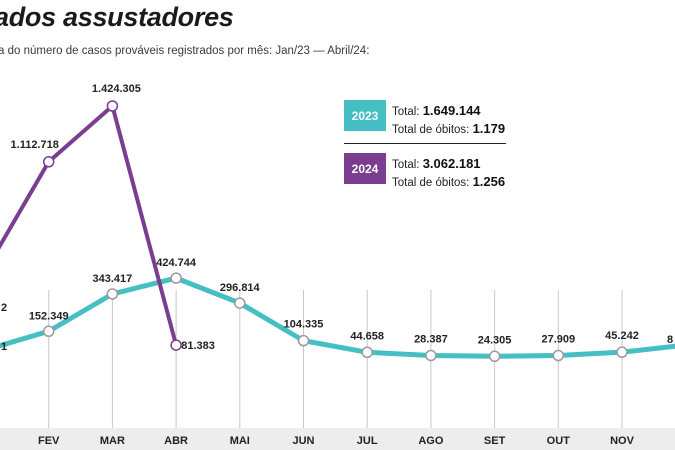 The image size is (675, 450). Describe the element at coordinates (113, 279) in the screenshot. I see `data-label-2023-mar: 343.417` at that location.